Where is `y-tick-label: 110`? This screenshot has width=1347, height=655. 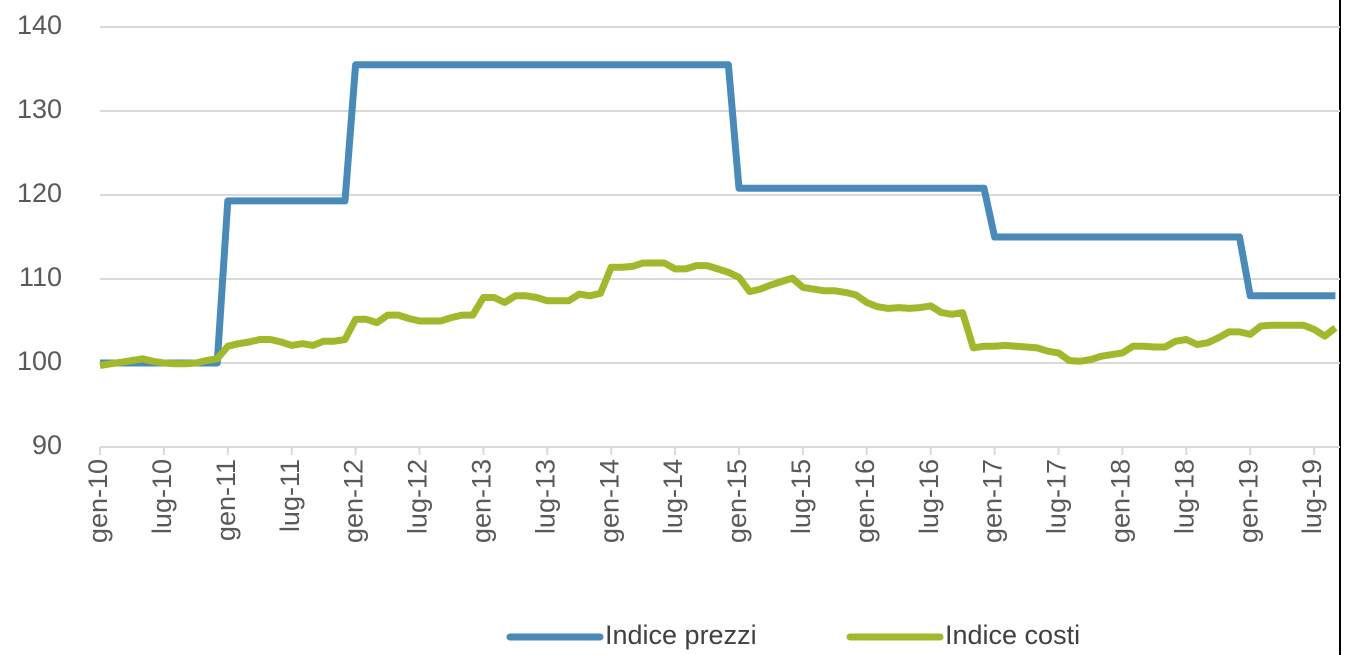 y-tick-label: 110 is located at coordinates (40, 277).